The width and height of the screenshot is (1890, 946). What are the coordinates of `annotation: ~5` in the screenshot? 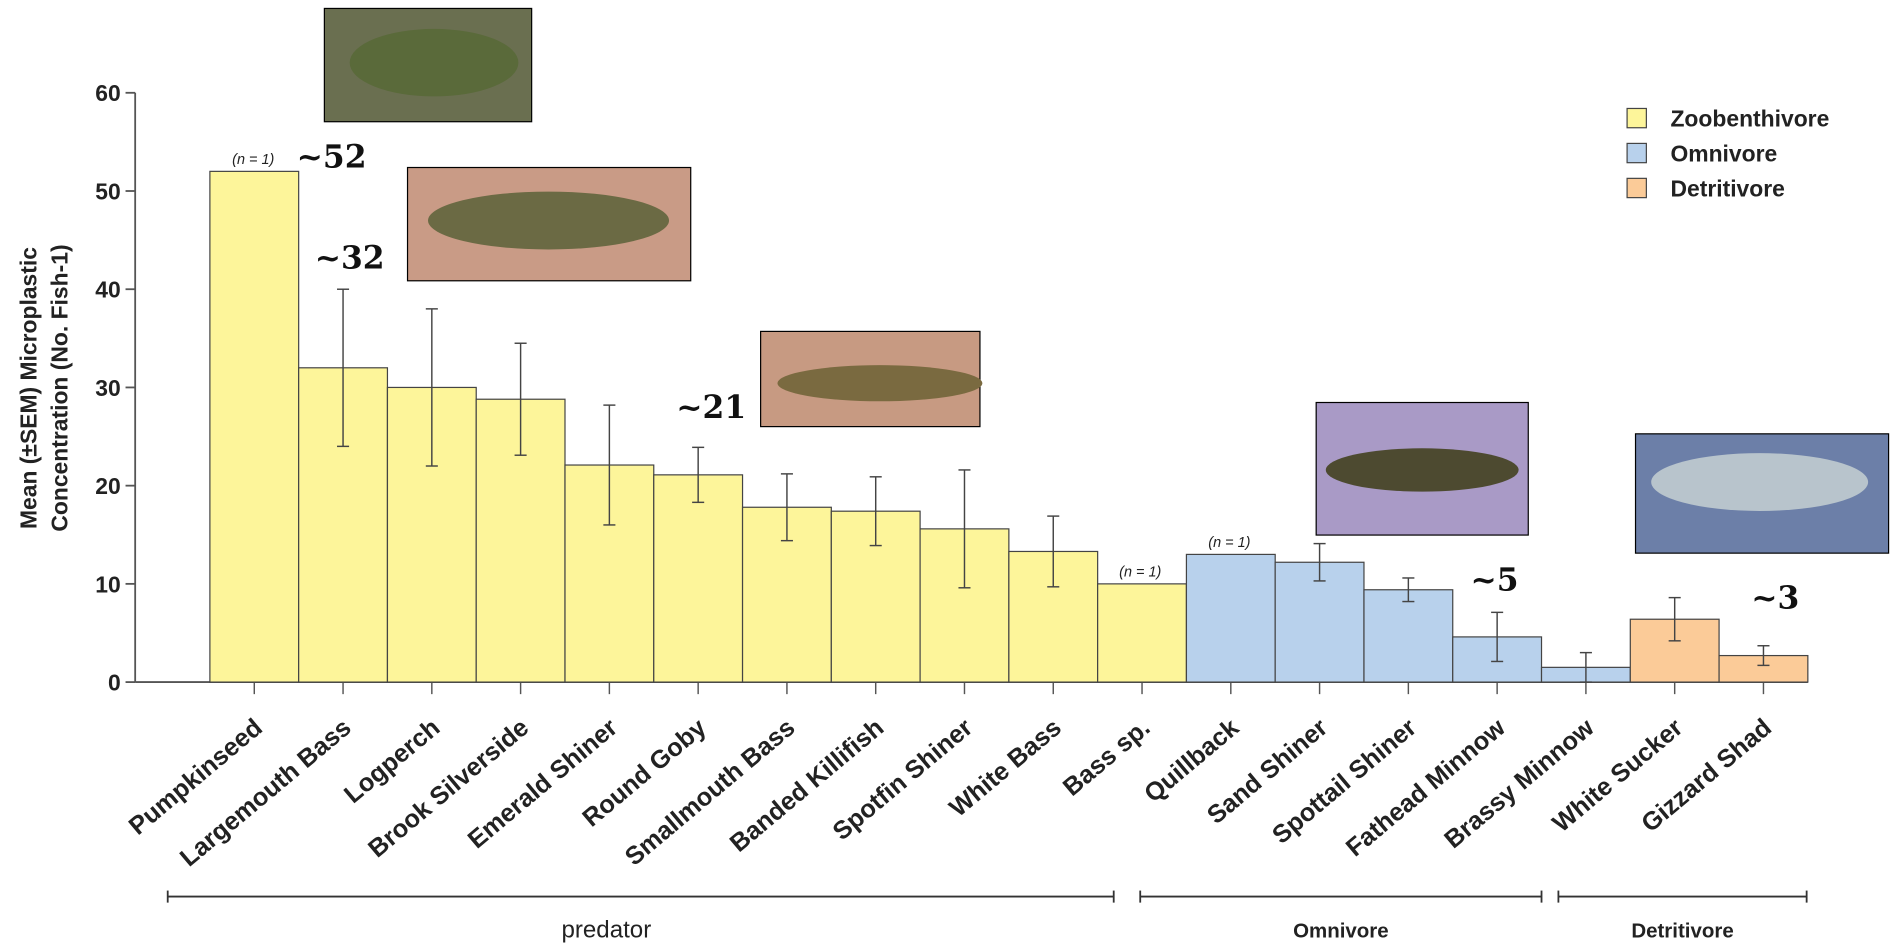 It's located at (1494, 580).